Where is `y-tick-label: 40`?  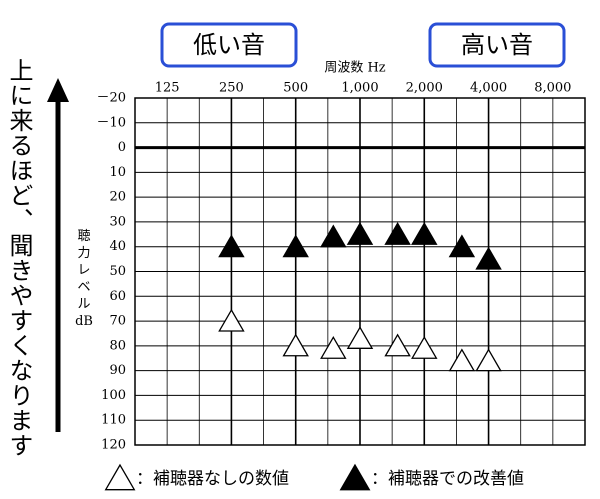
y-tick-label: 40 is located at coordinates (117, 246).